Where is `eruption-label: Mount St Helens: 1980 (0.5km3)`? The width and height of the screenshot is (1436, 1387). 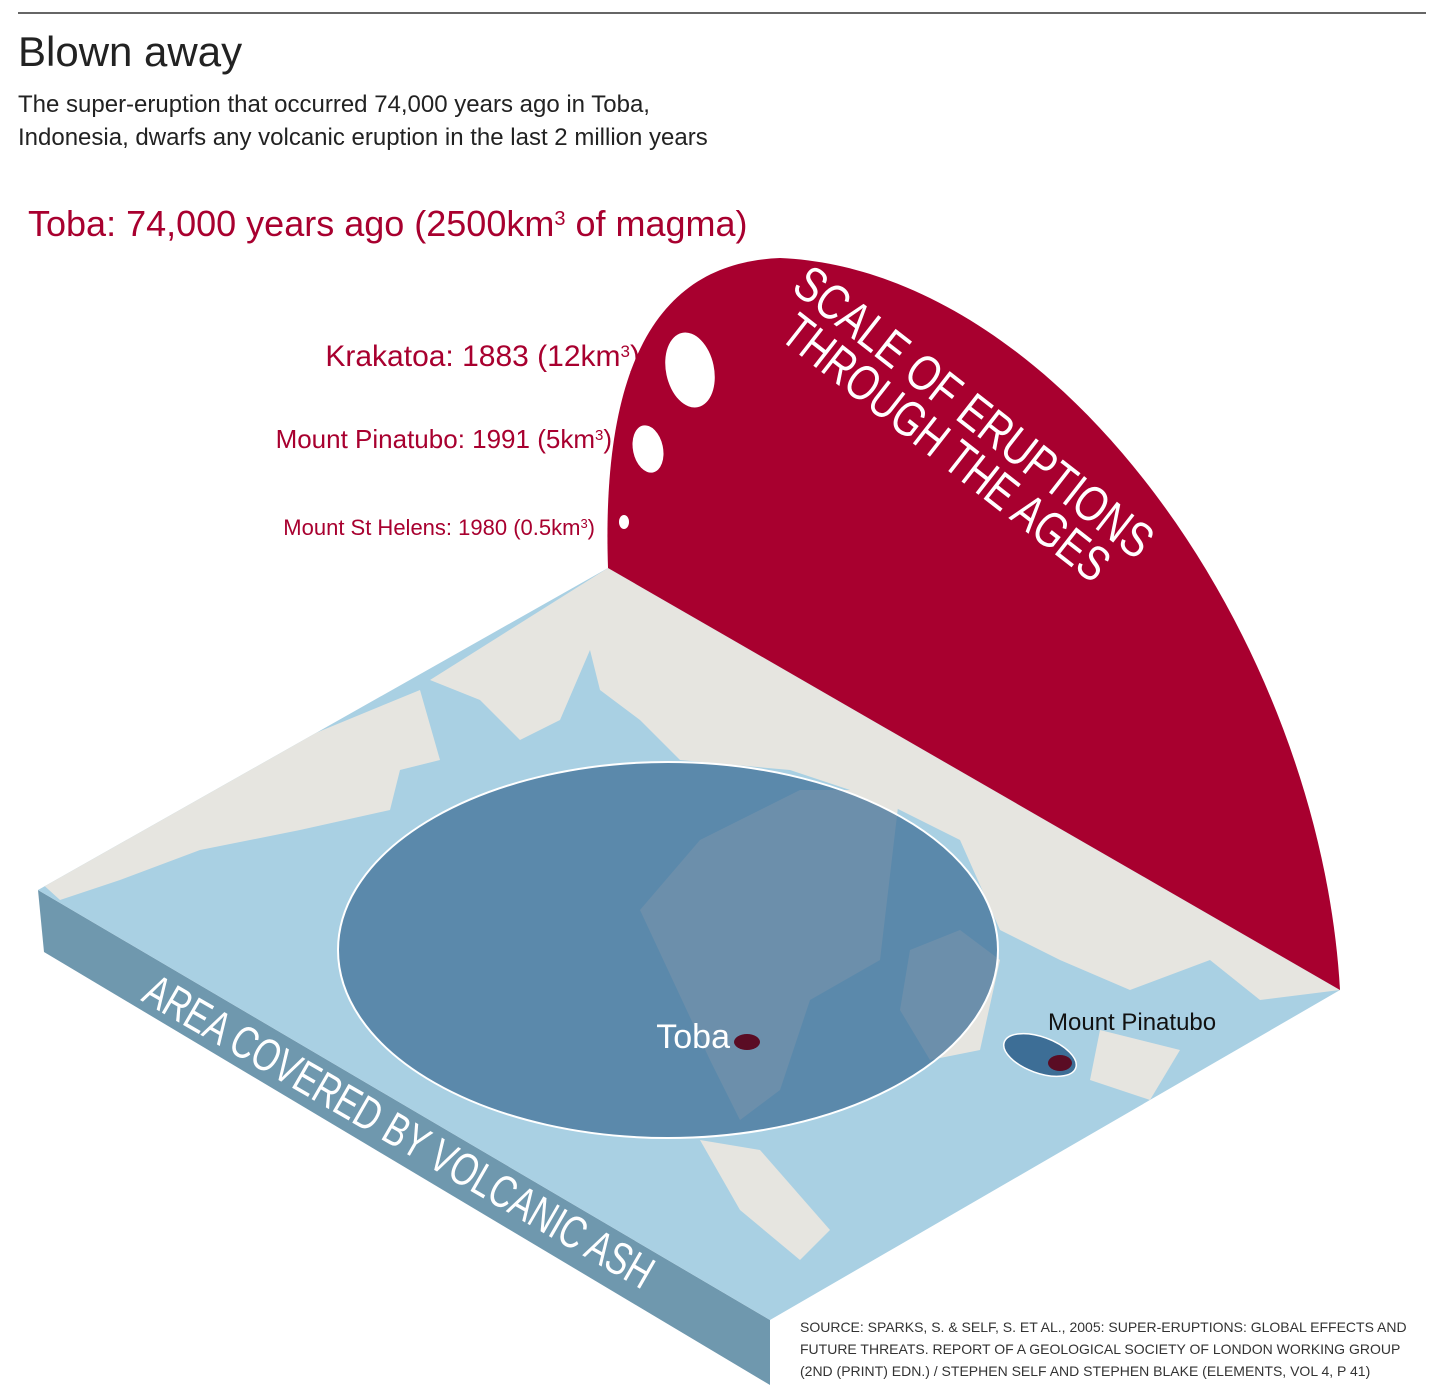 eruption-label: Mount St Helens: 1980 (0.5km3) is located at coordinates (439, 527).